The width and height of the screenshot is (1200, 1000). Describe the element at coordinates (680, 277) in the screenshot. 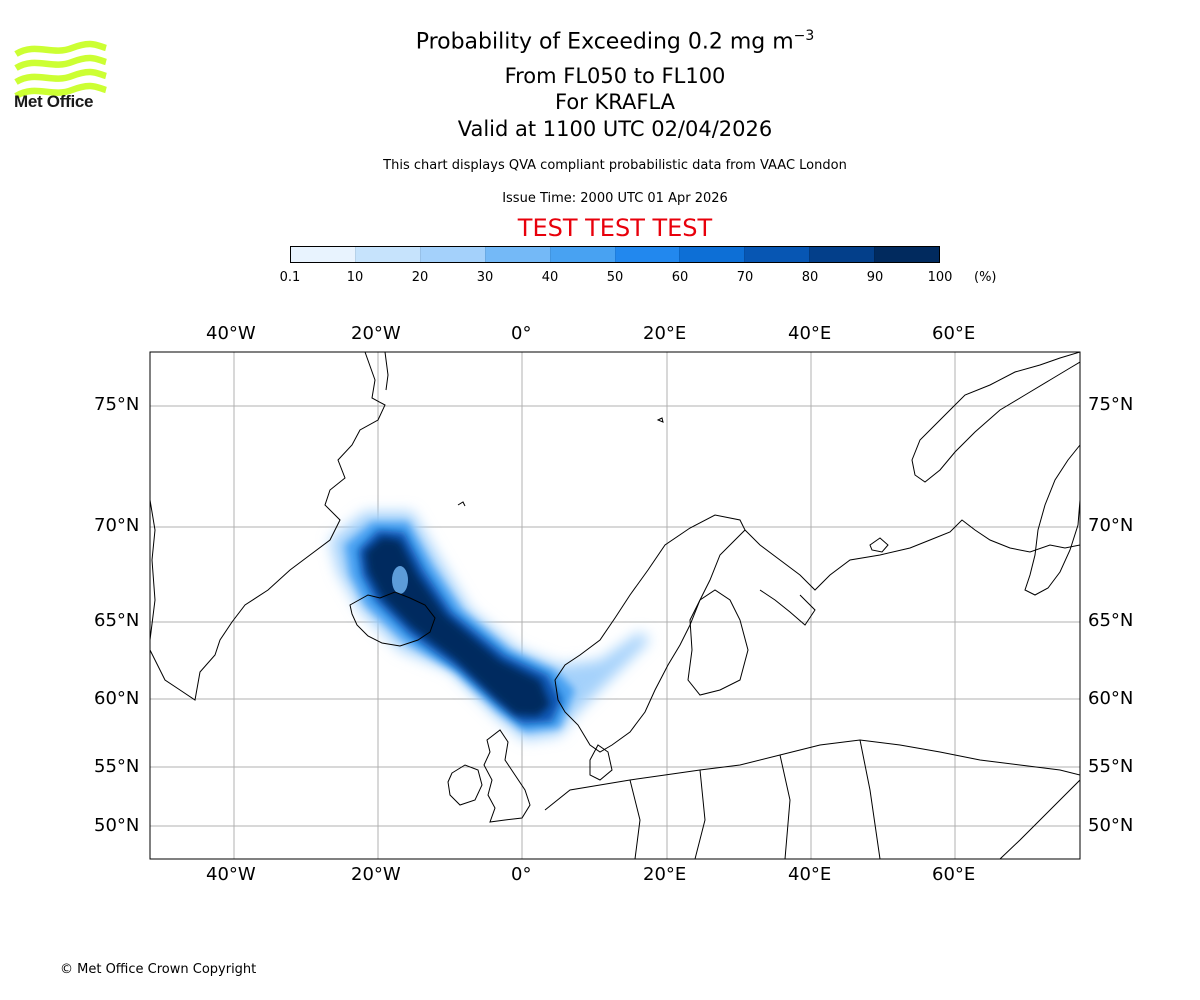

I see `colorbar-tick-label: 60` at that location.